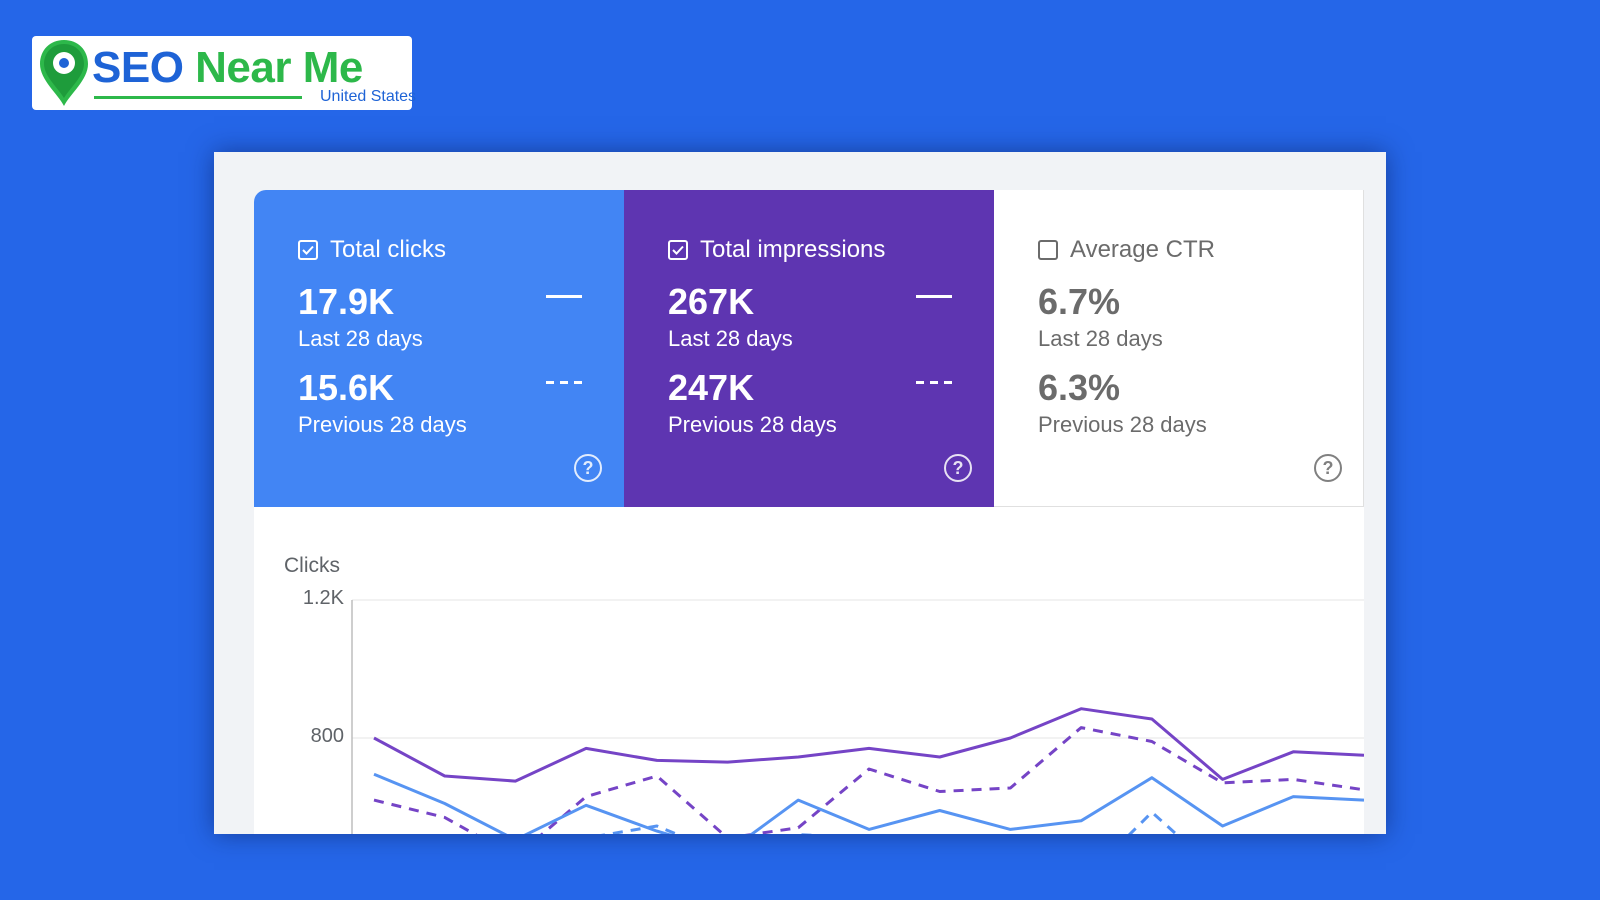  I want to click on metric-title: Average CTR, so click(1142, 249).